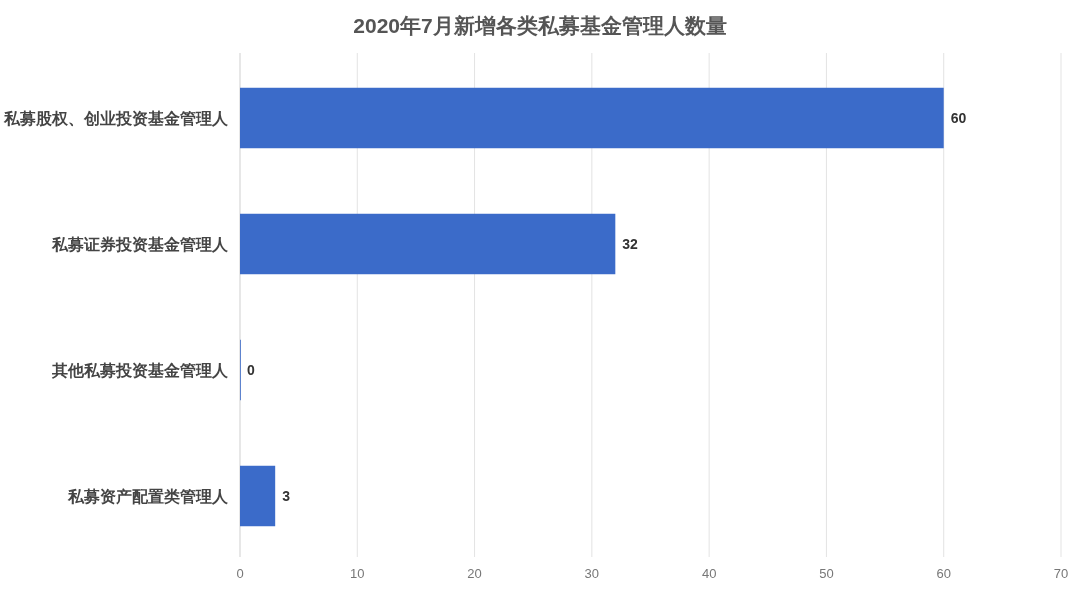 The height and width of the screenshot is (608, 1080). What do you see at coordinates (826, 573) in the screenshot?
I see `x-tick-label: 50` at bounding box center [826, 573].